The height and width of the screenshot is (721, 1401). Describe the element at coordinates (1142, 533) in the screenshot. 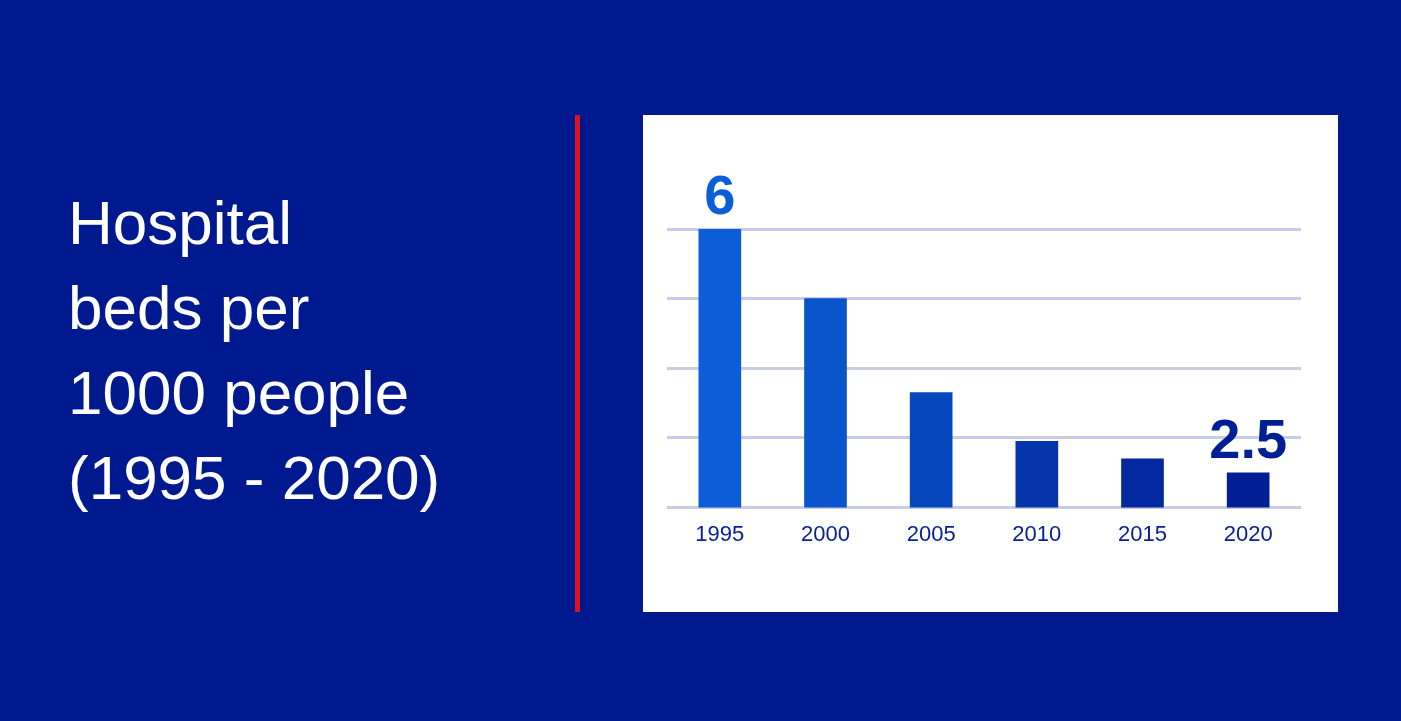

I see `x-tick-label: 2015` at that location.